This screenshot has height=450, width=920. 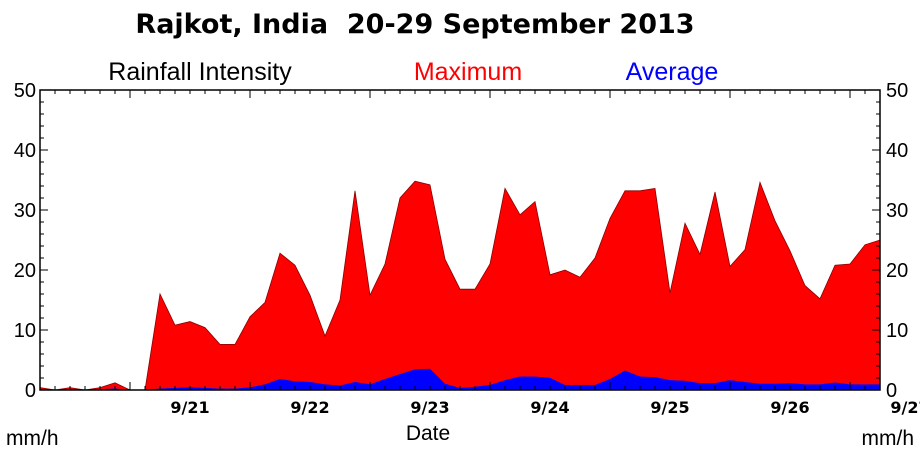 I want to click on y-tick-label-right: 40, so click(x=897, y=151).